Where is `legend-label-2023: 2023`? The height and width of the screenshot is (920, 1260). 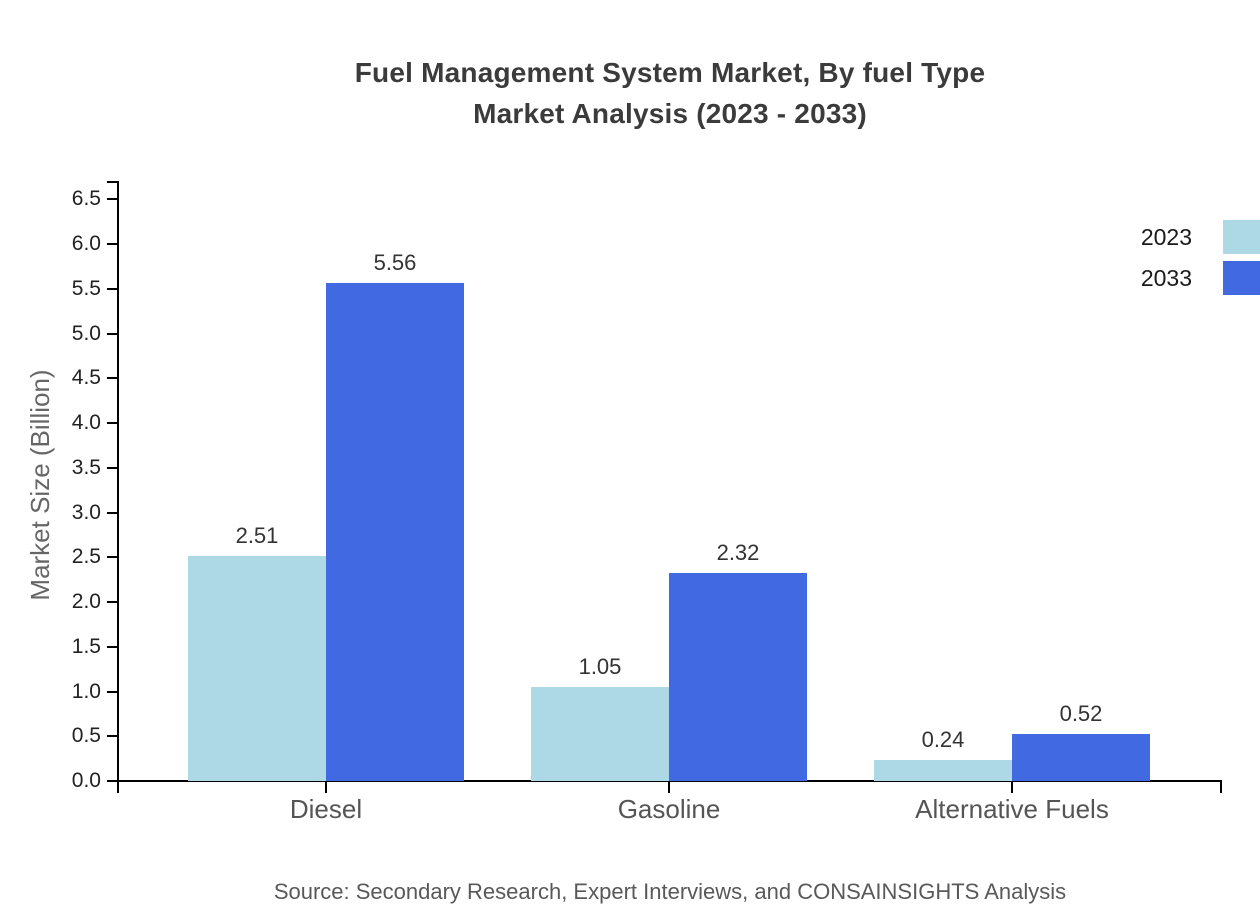 legend-label-2023: 2023 is located at coordinates (1166, 237).